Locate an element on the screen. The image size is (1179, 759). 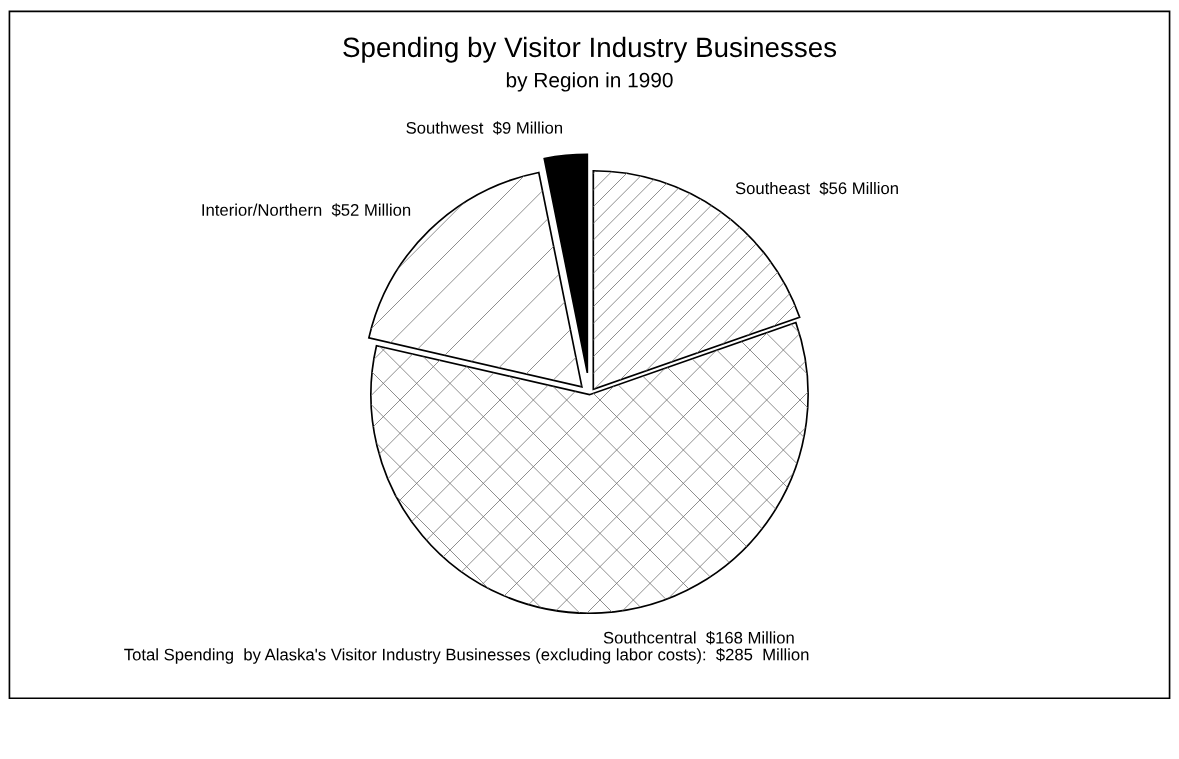
slice-label: Southwest $9 Million is located at coordinates (484, 128).